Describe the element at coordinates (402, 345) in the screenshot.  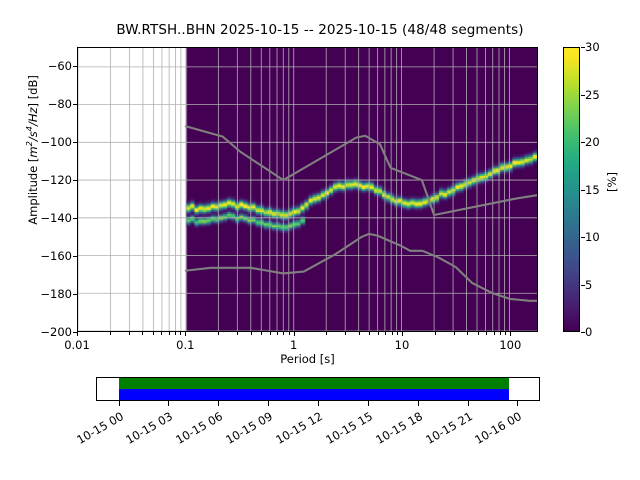
I see `x-axis-tick-label: 10` at that location.